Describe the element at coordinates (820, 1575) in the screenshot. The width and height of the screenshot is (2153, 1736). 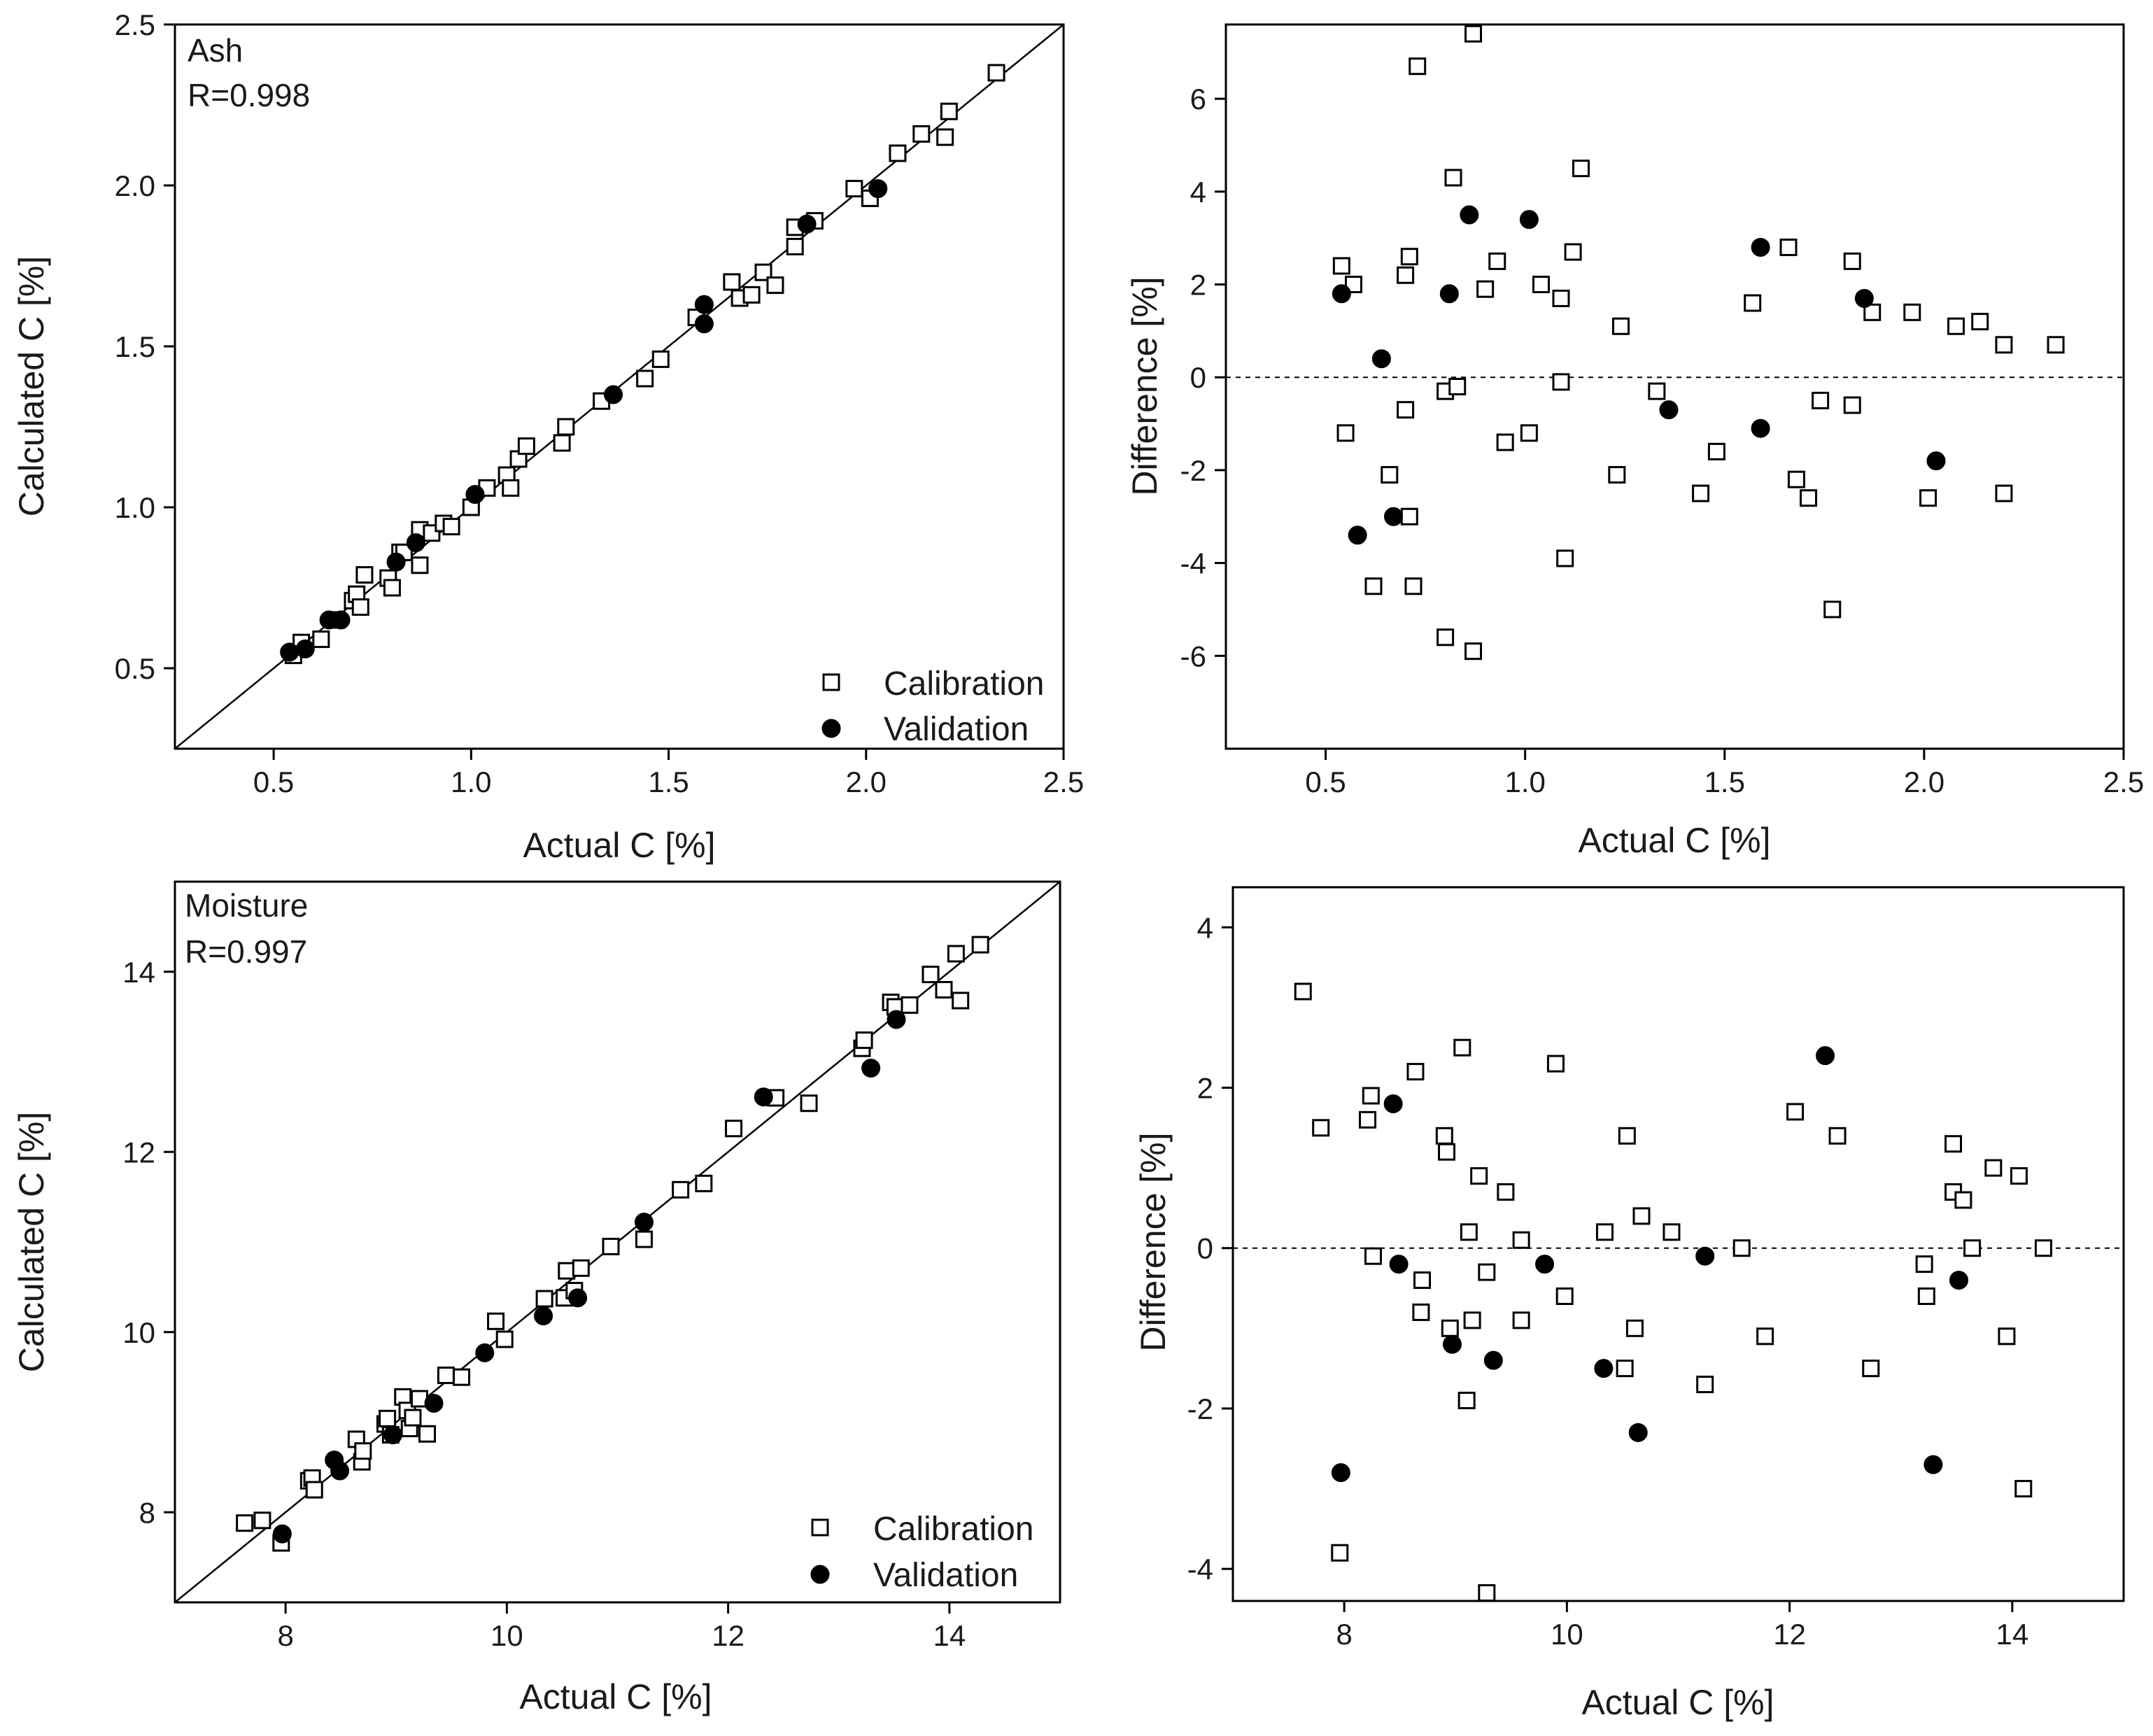
I see `legend-validation-marker` at that location.